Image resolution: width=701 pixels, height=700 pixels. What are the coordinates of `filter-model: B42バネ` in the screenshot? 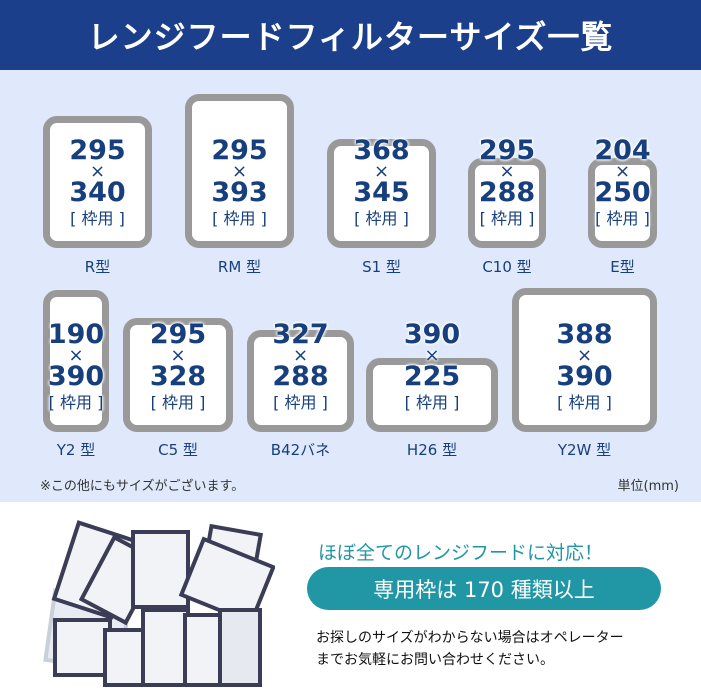 It's located at (300, 450).